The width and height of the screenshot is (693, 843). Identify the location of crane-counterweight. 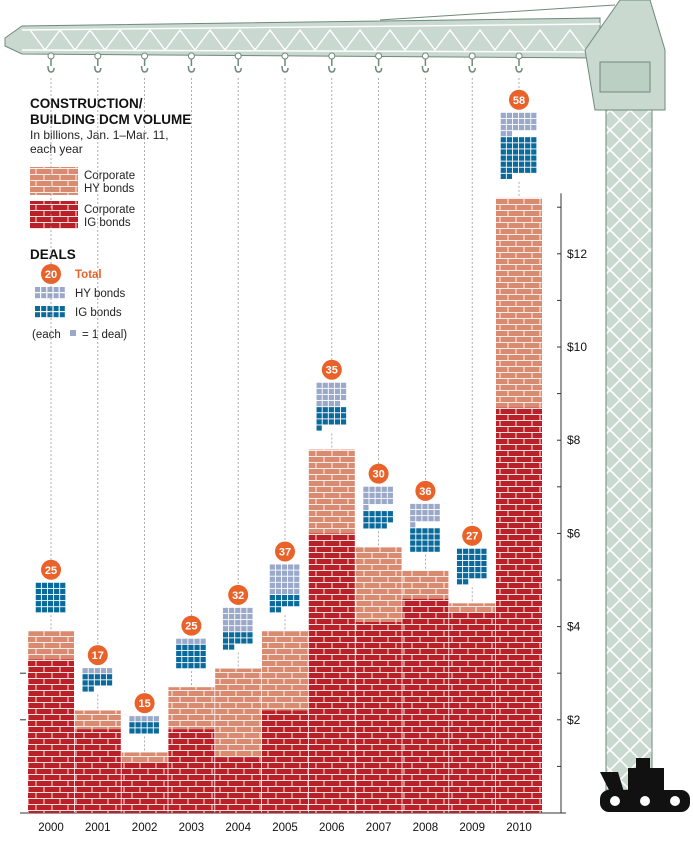
(625, 77).